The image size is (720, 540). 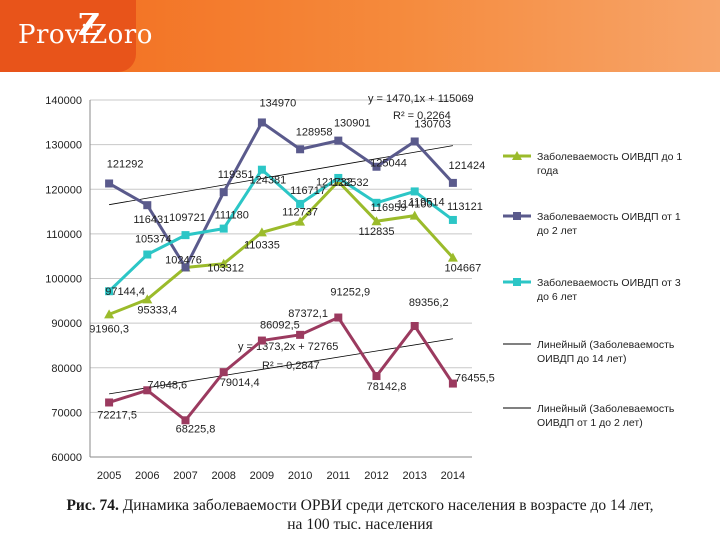 What do you see at coordinates (377, 232) in the screenshot?
I see `data-label: 112835` at bounding box center [377, 232].